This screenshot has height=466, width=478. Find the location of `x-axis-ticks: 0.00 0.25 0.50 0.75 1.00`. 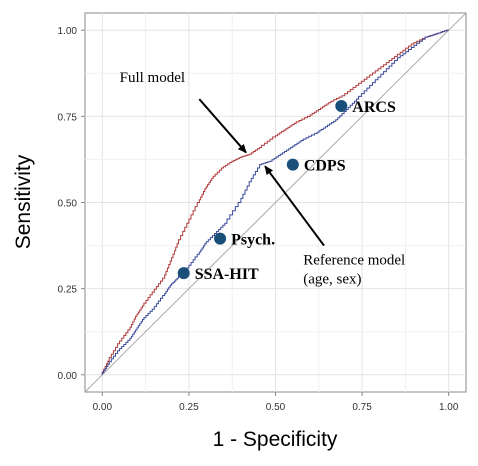

x-axis-ticks: 0.00 0.25 0.50 0.75 1.00 is located at coordinates (276, 402).